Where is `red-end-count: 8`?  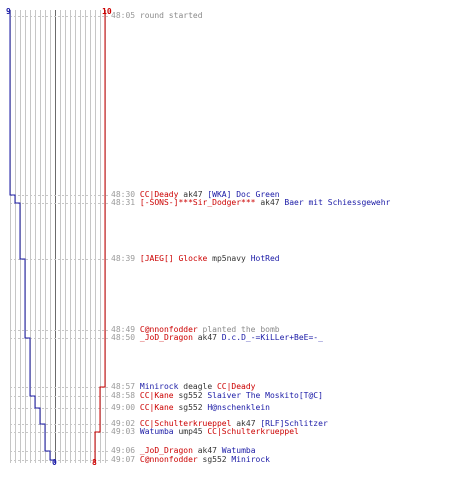
red-end-count: 8 is located at coordinates (94, 462).